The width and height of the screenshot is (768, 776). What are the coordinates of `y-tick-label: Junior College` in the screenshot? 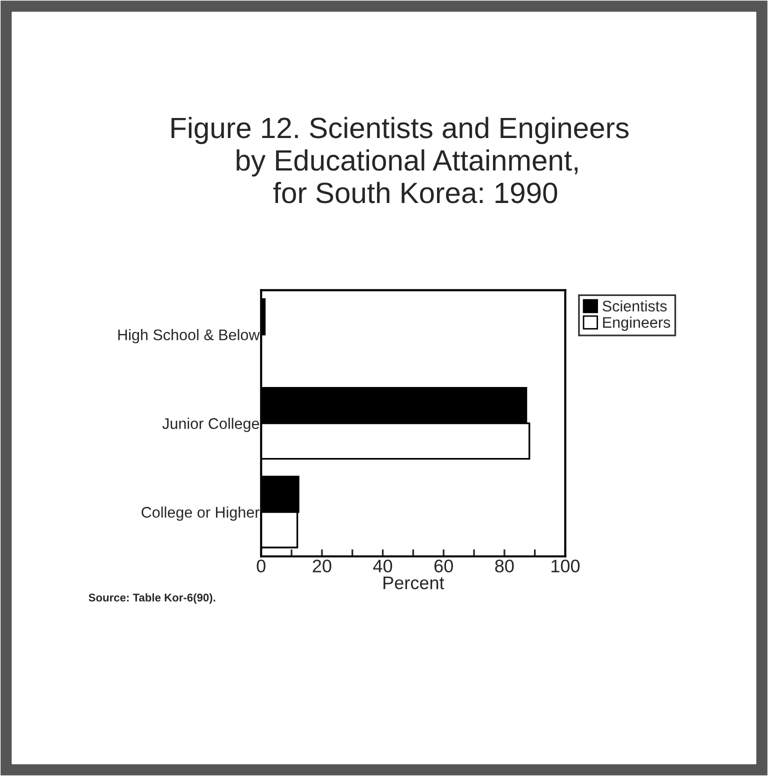 It's located at (211, 425).